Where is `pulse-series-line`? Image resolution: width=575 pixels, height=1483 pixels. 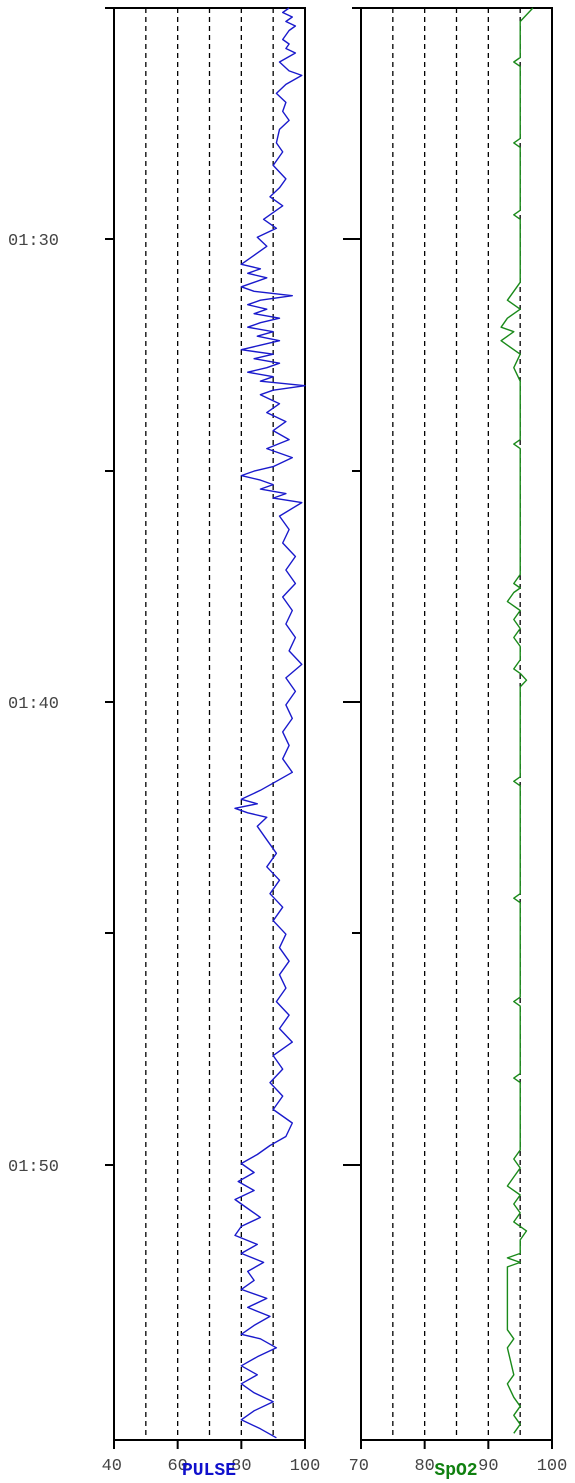
pulse-series-line is located at coordinates (270, 723).